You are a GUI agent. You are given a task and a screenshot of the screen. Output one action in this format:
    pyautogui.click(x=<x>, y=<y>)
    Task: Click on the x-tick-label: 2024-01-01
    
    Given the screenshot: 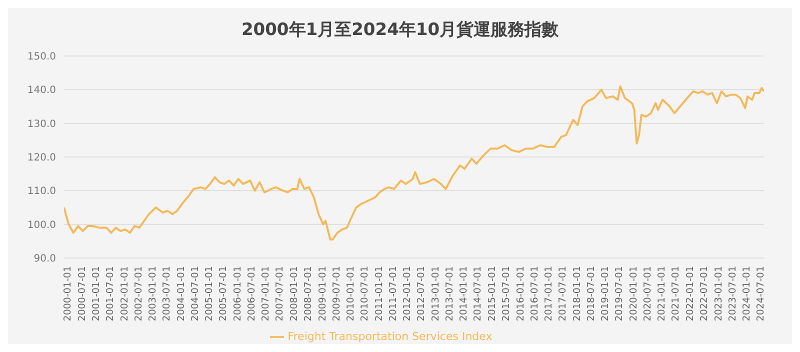 What is the action you would take?
    pyautogui.click(x=747, y=294)
    